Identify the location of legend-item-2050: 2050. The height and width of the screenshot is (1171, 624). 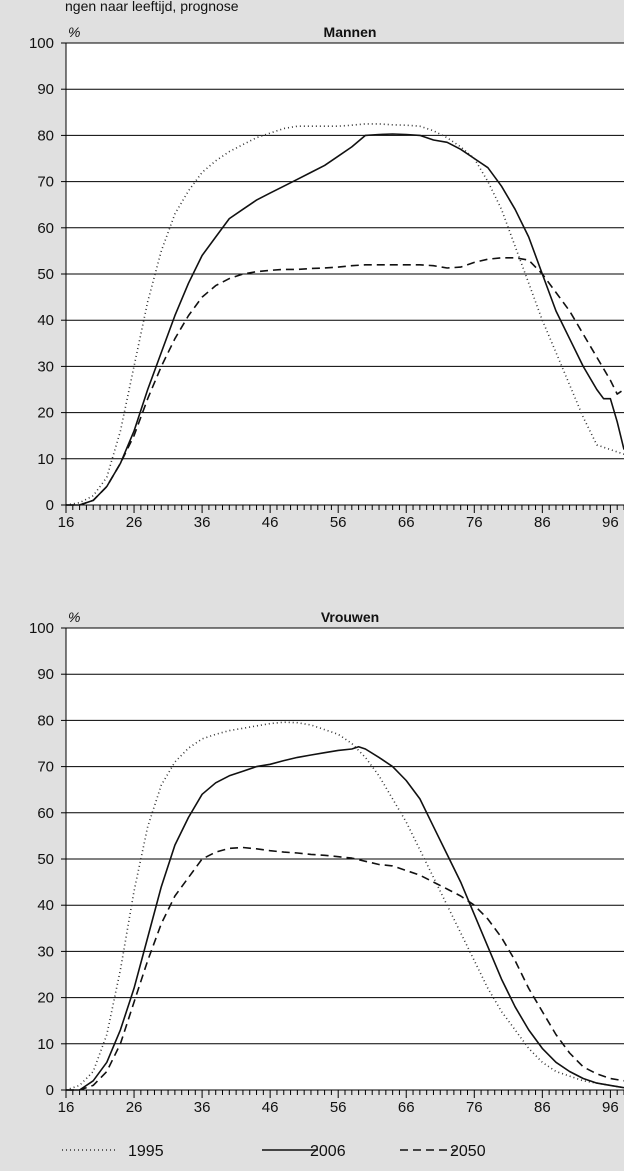
(443, 1151).